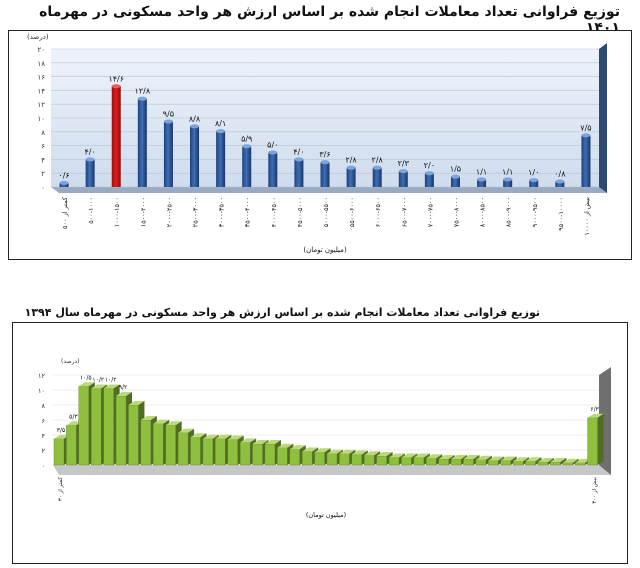 The height and width of the screenshot is (568, 640). Describe the element at coordinates (455, 169) in the screenshot. I see `chart1-data-label: ۱/۵` at that location.